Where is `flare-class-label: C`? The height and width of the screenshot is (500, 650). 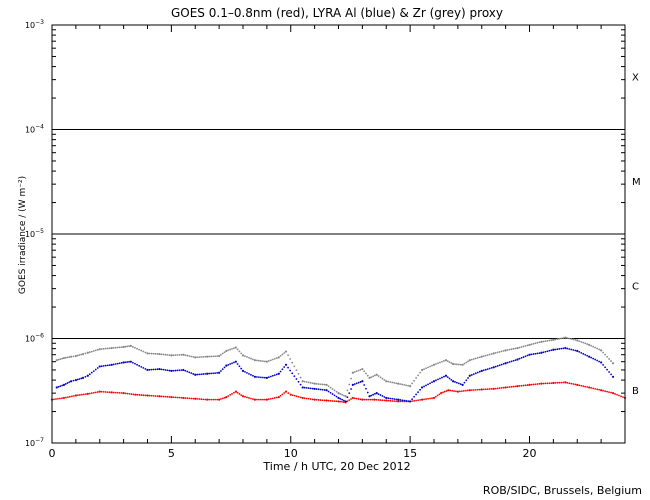
flare-class-label: C is located at coordinates (635, 287).